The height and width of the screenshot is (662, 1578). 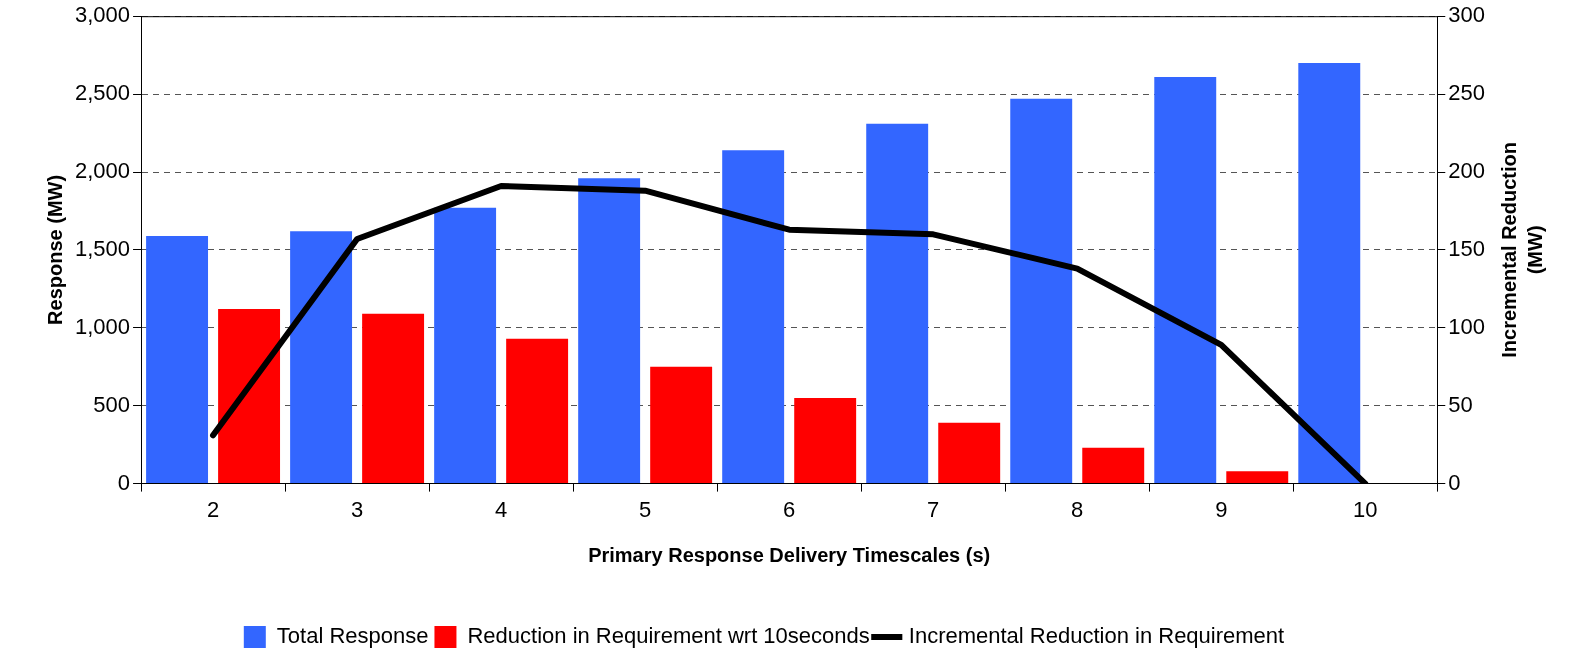 What do you see at coordinates (789, 509) in the screenshot?
I see `x-tick-label: 6` at bounding box center [789, 509].